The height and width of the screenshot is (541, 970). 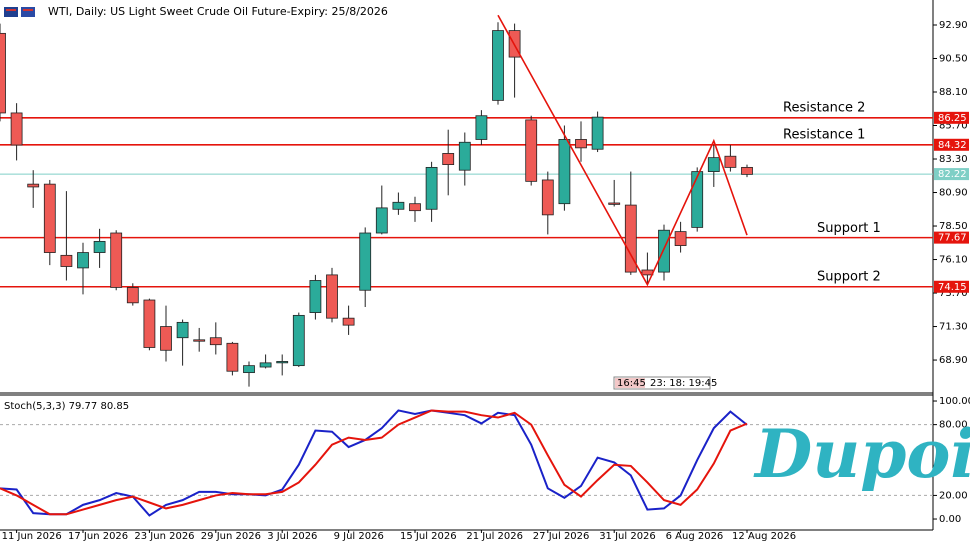 I want to click on x-tick-label: 3 Jul 2026, so click(x=292, y=536).